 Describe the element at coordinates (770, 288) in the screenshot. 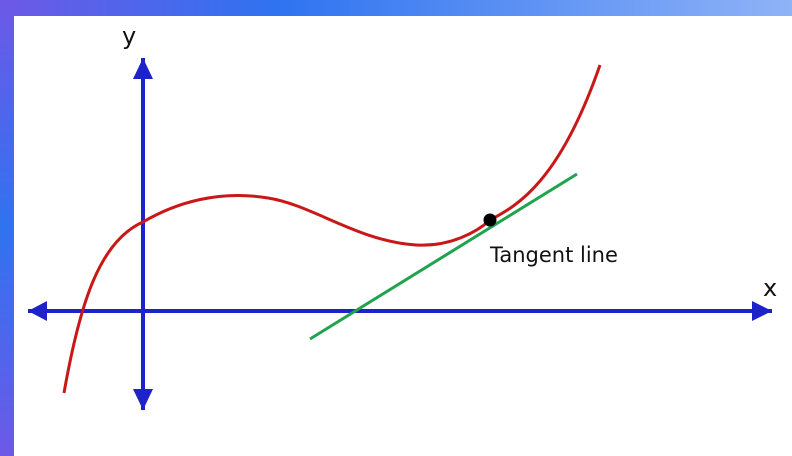

I see `x-axis-label: x` at that location.